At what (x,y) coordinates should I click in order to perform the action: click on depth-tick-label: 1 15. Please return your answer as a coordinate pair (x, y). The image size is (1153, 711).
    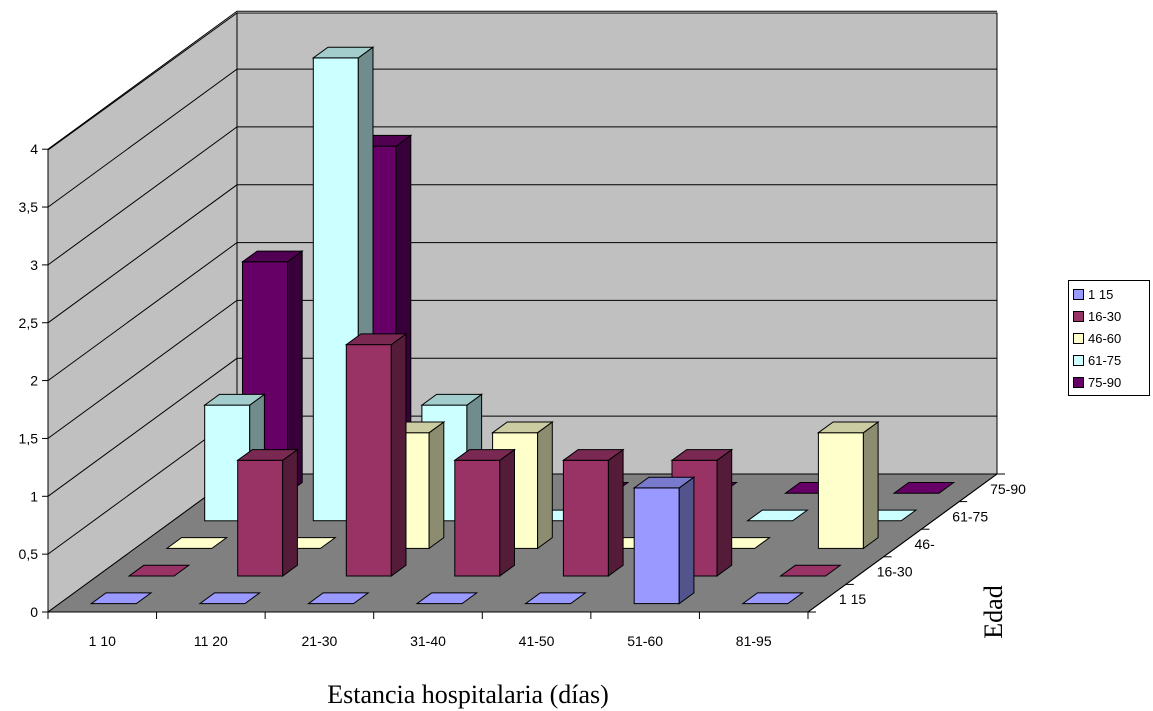
    Looking at the image, I should click on (852, 599).